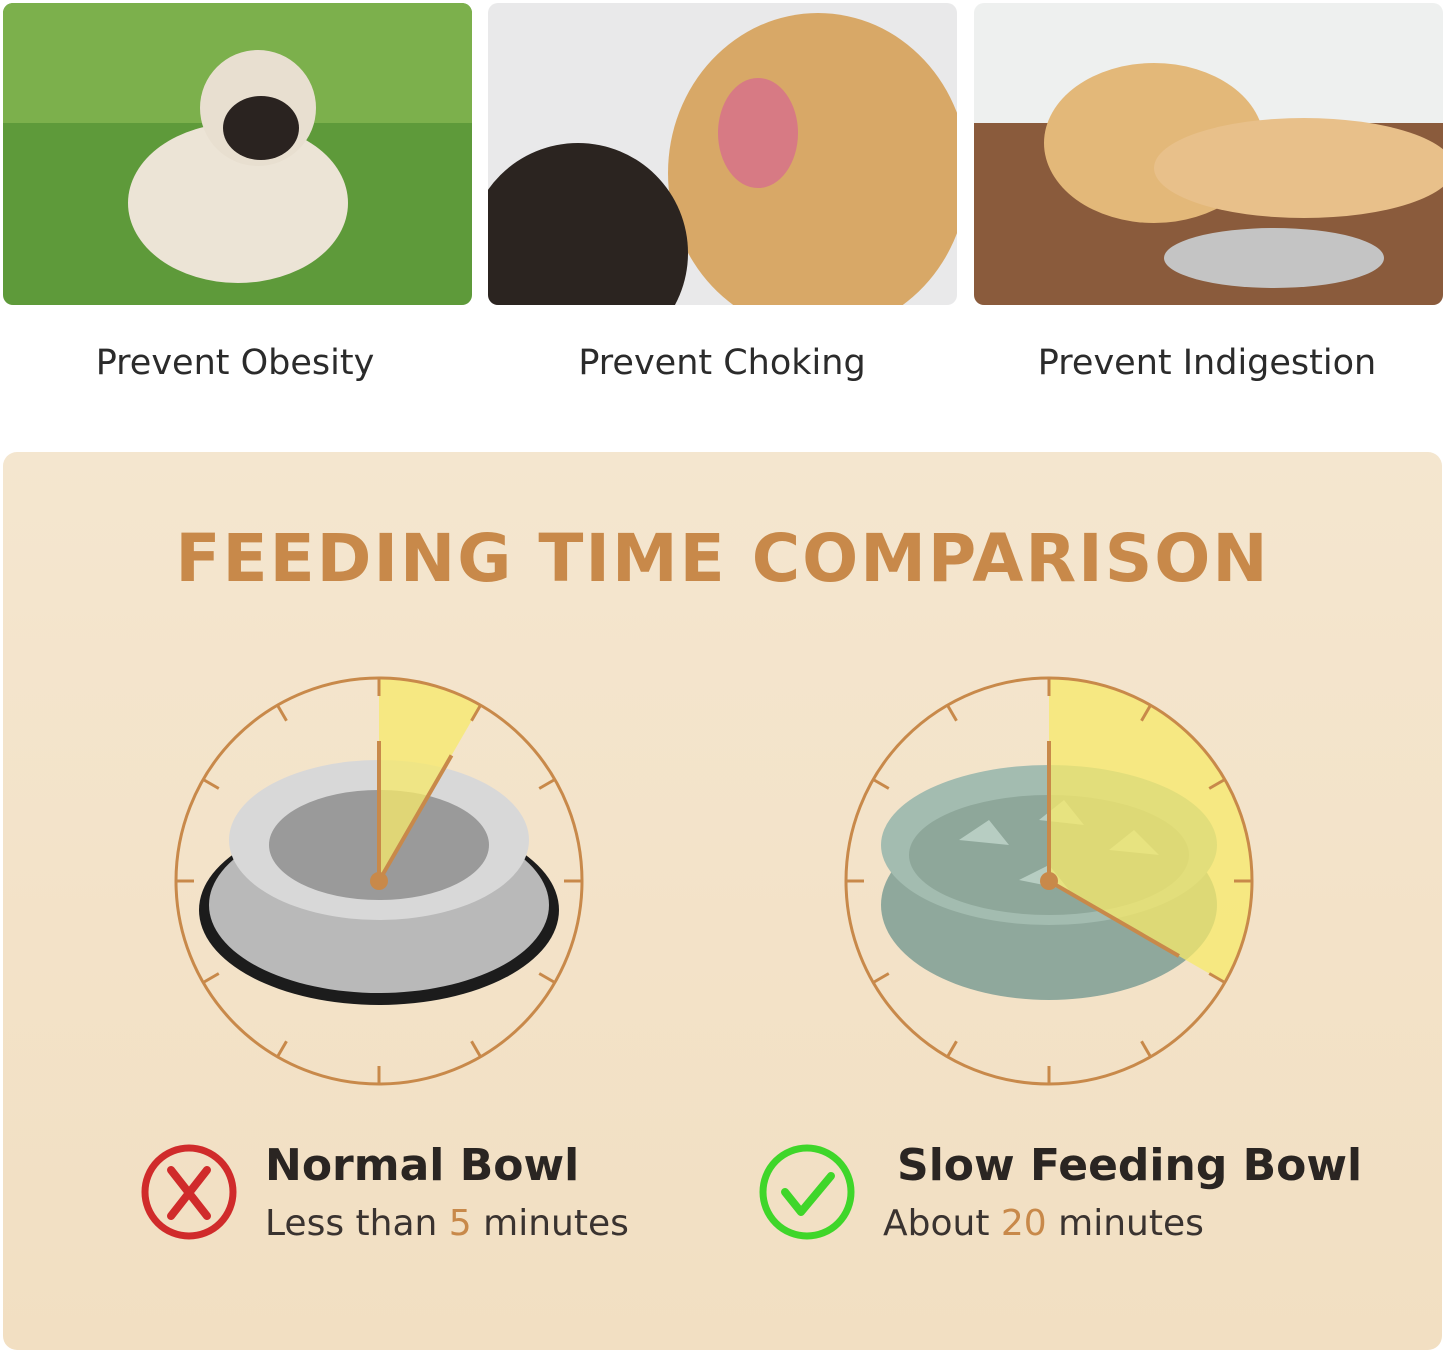  Describe the element at coordinates (1130, 1165) in the screenshot. I see `slow-feeding-bowl-label: Slow Feeding Bowl` at that location.